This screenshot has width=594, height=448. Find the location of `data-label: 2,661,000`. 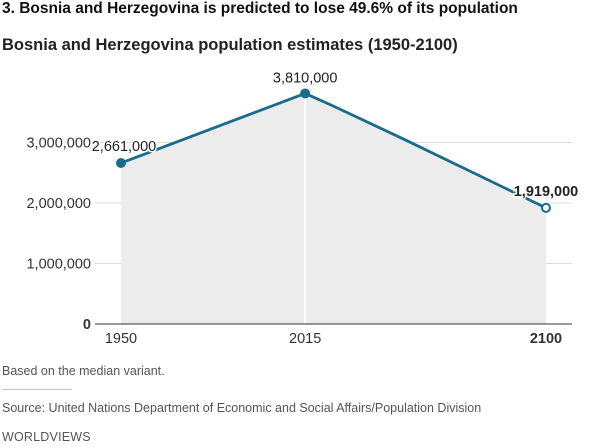

data-label: 2,661,000 is located at coordinates (124, 147).